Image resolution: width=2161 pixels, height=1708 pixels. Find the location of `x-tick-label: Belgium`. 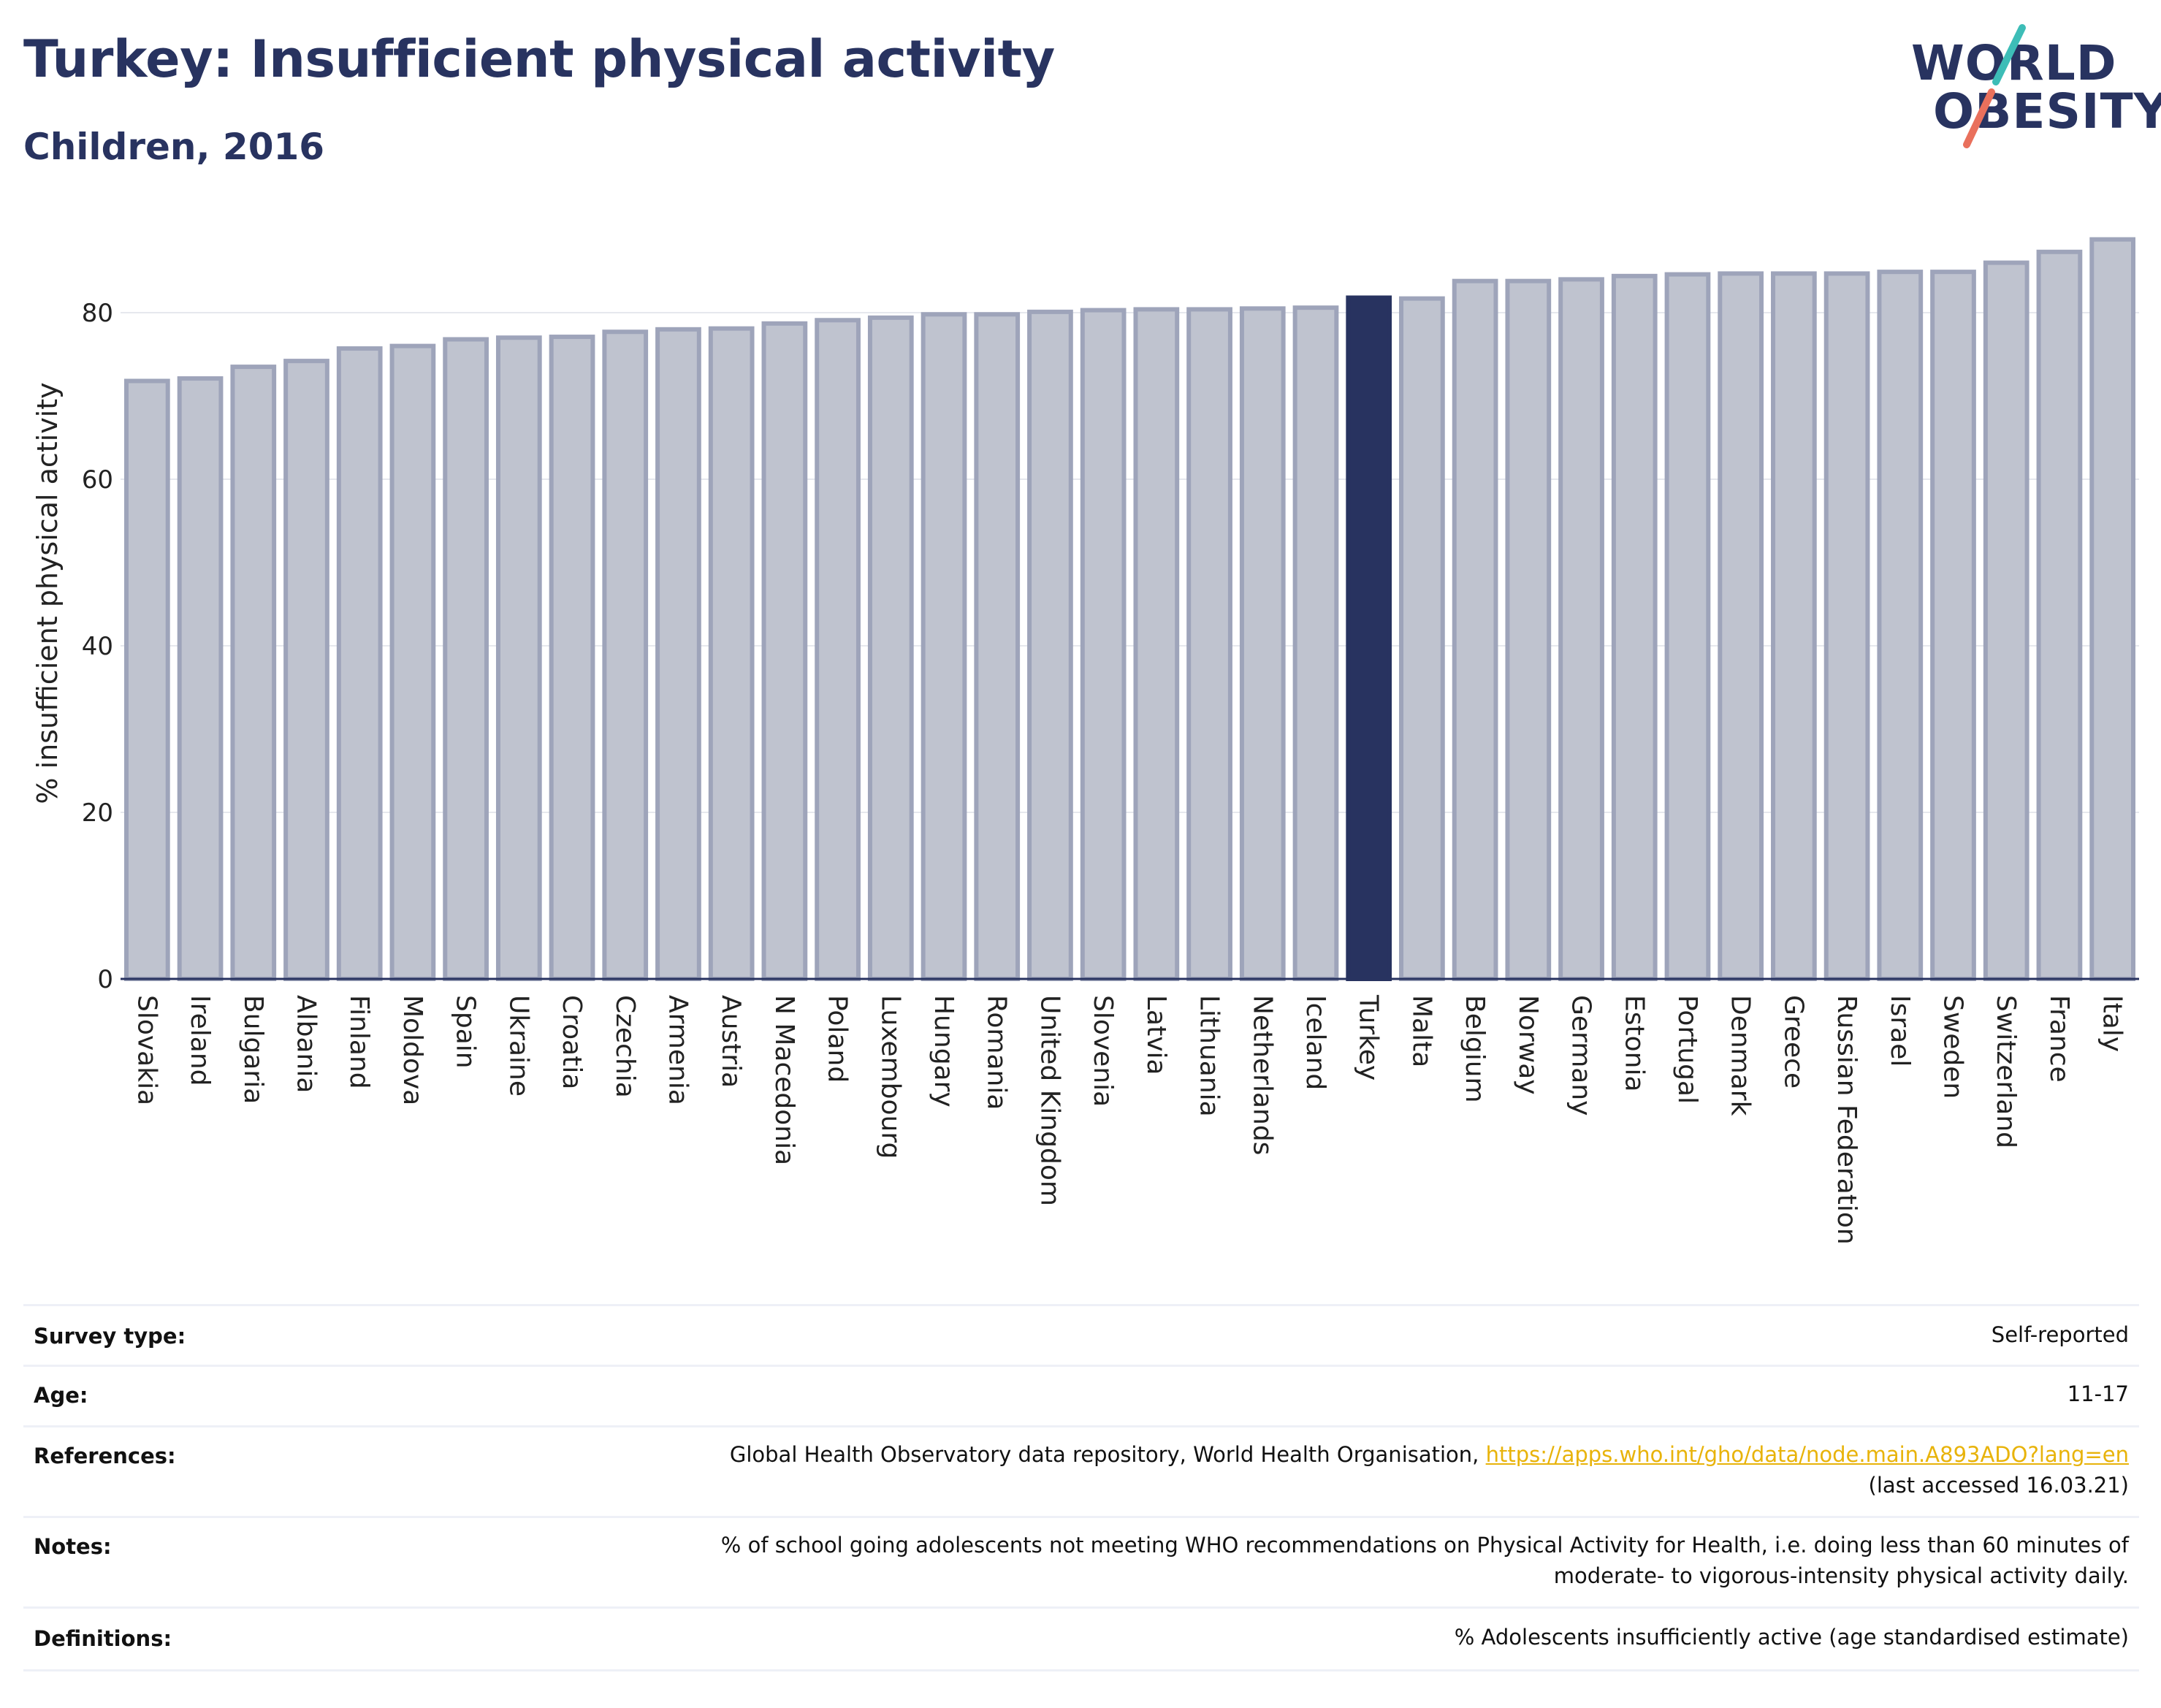

x-tick-label: Belgium is located at coordinates (1475, 1049).